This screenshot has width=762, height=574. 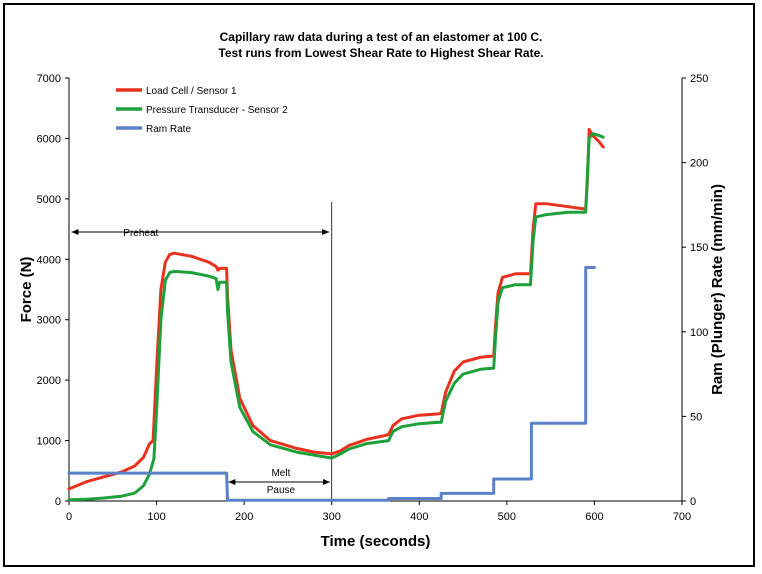 I want to click on y-left-tick-label: 1000, so click(x=49, y=442).